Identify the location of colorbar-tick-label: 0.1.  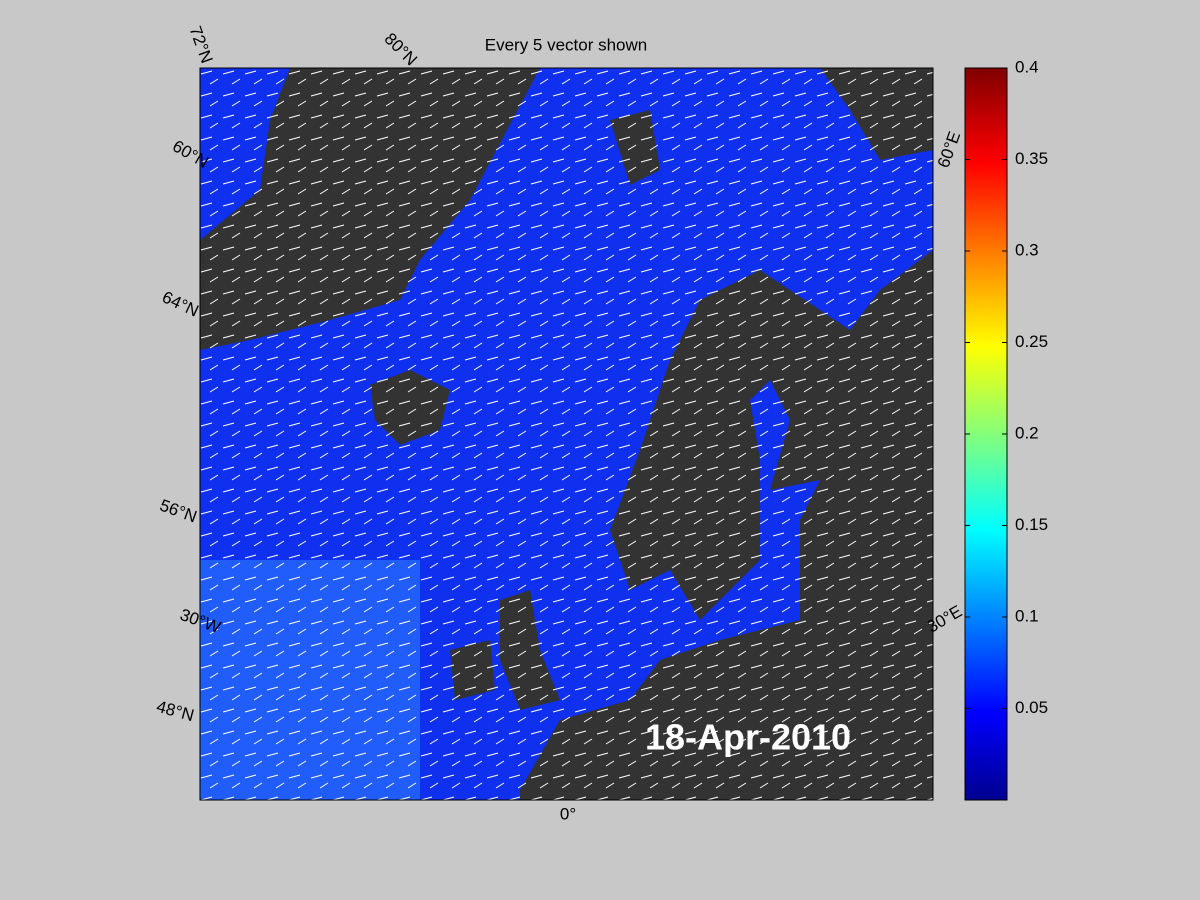
(1027, 615).